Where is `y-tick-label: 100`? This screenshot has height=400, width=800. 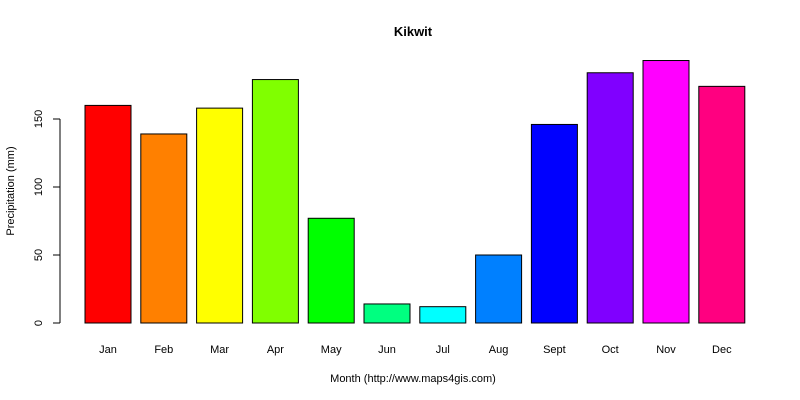 y-tick-label: 100 is located at coordinates (39, 187).